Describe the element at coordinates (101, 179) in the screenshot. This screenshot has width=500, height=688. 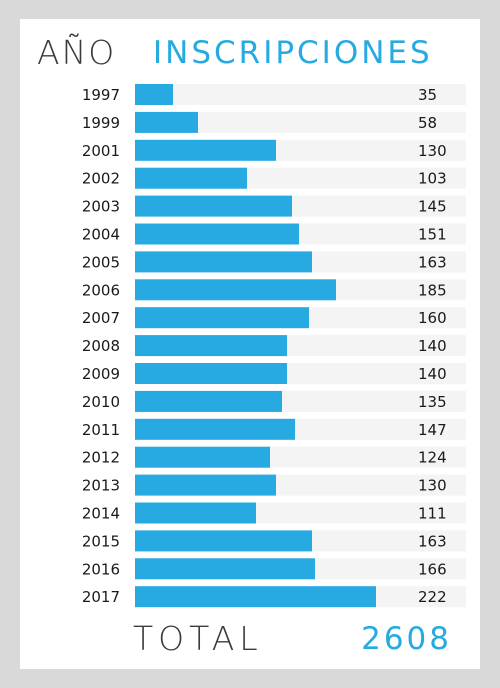
I see `year-label: 2002` at that location.